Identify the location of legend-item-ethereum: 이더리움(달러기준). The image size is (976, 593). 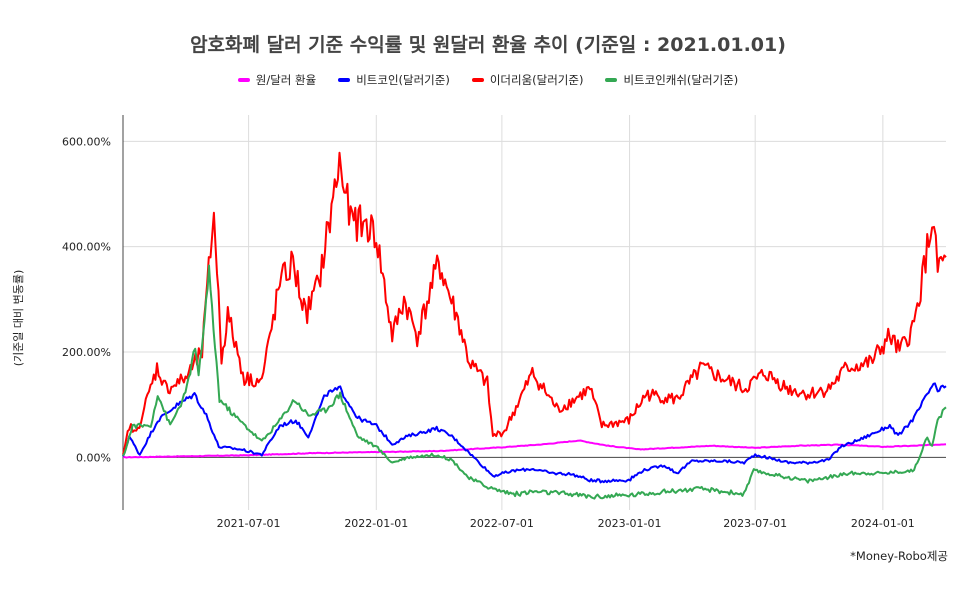
(527, 80).